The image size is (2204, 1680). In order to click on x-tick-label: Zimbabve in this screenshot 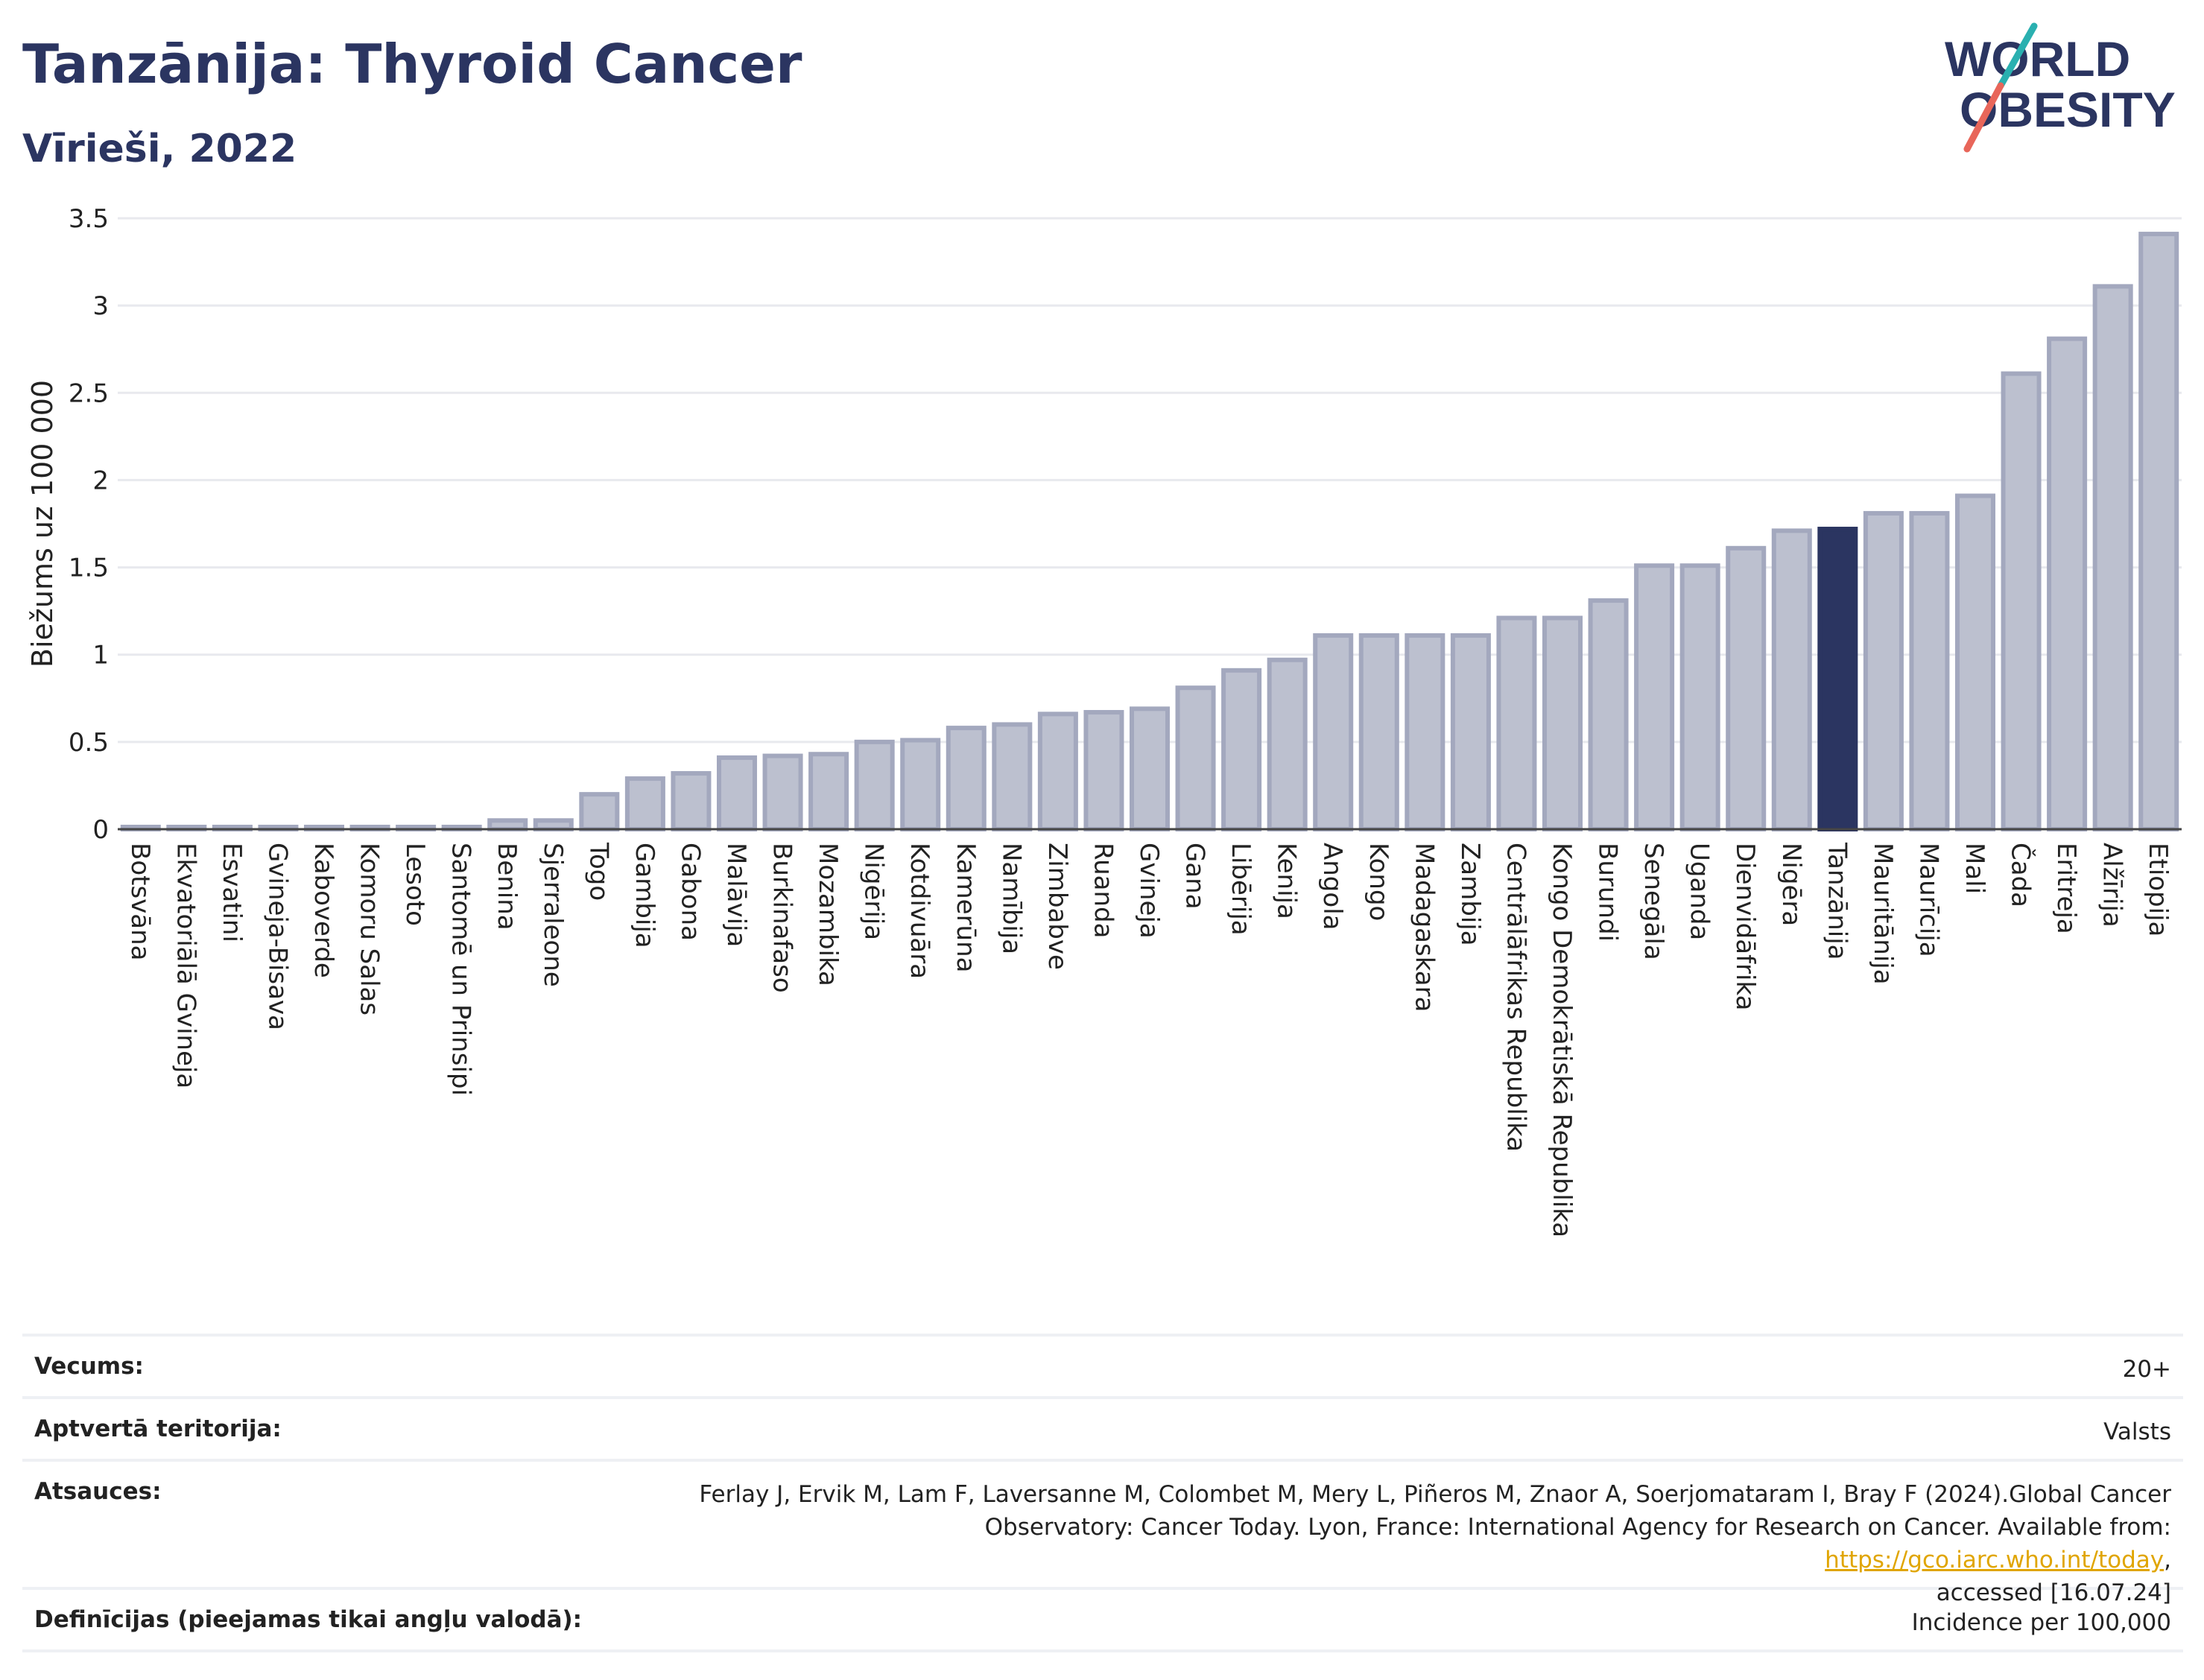, I will do `click(1057, 906)`.